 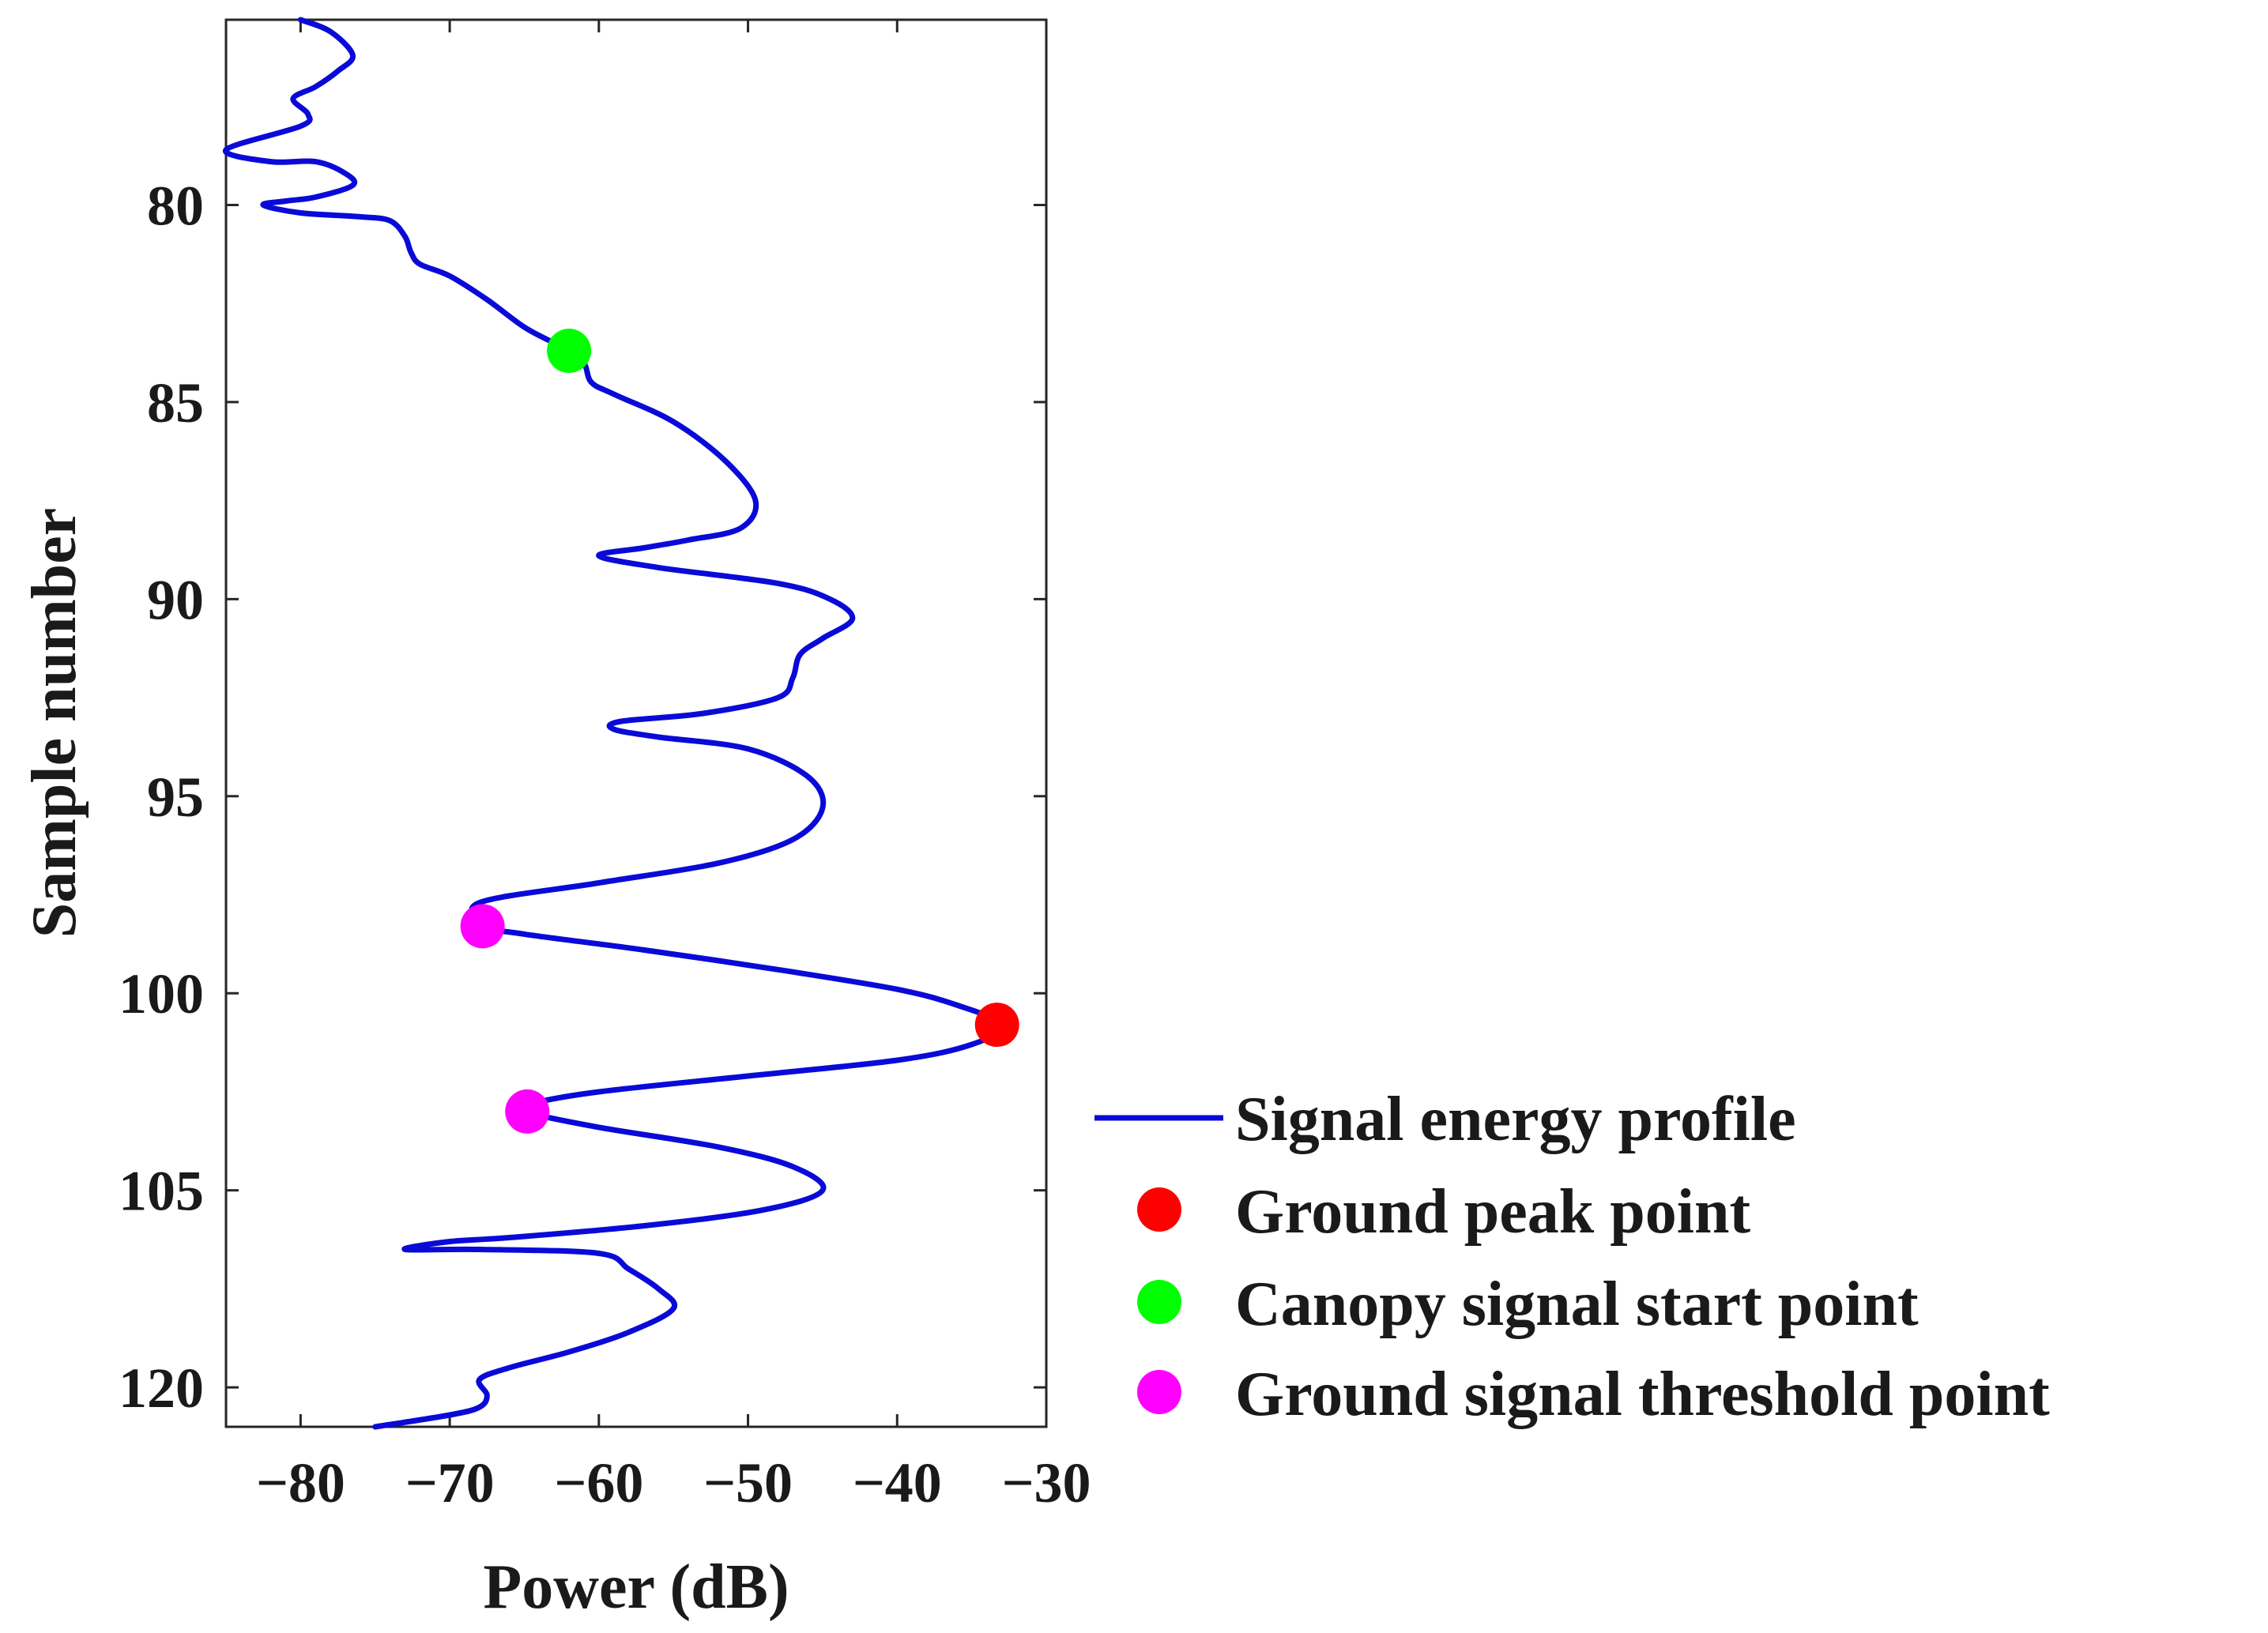 I want to click on x-axis-title: Power (dB), so click(x=636, y=1587).